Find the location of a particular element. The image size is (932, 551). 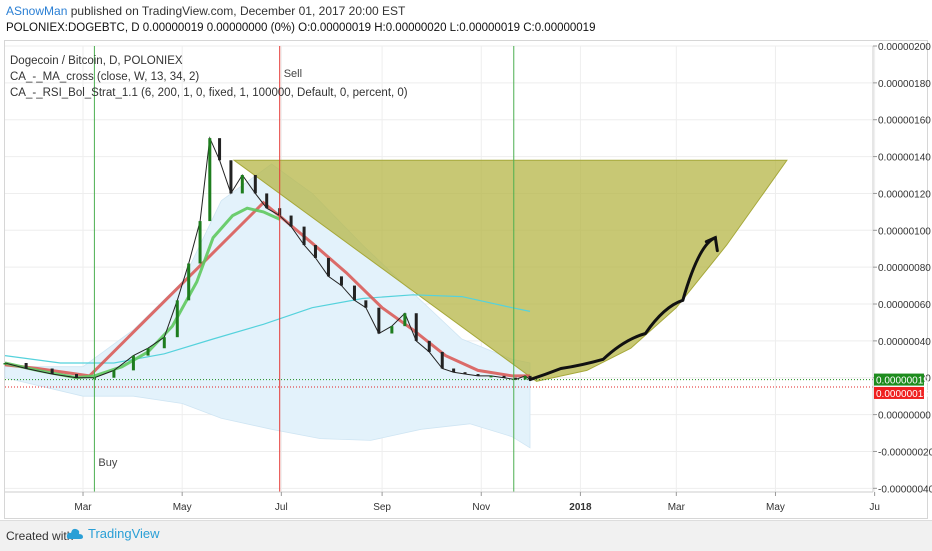

tradingview-brand: TradingView is located at coordinates (113, 533).